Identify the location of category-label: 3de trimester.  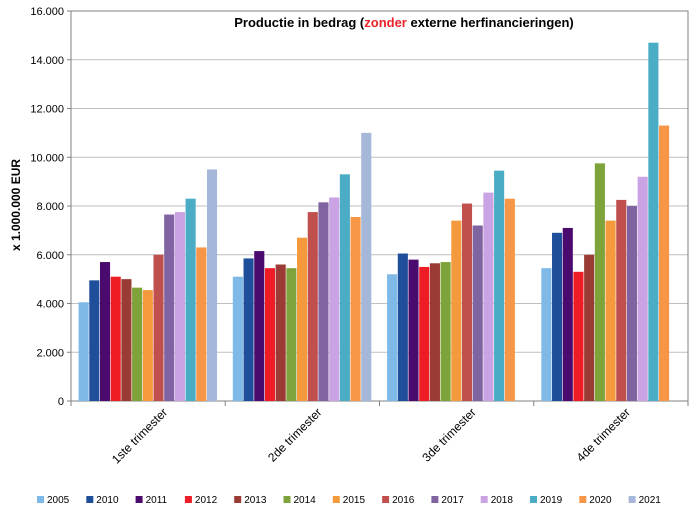
(448, 434).